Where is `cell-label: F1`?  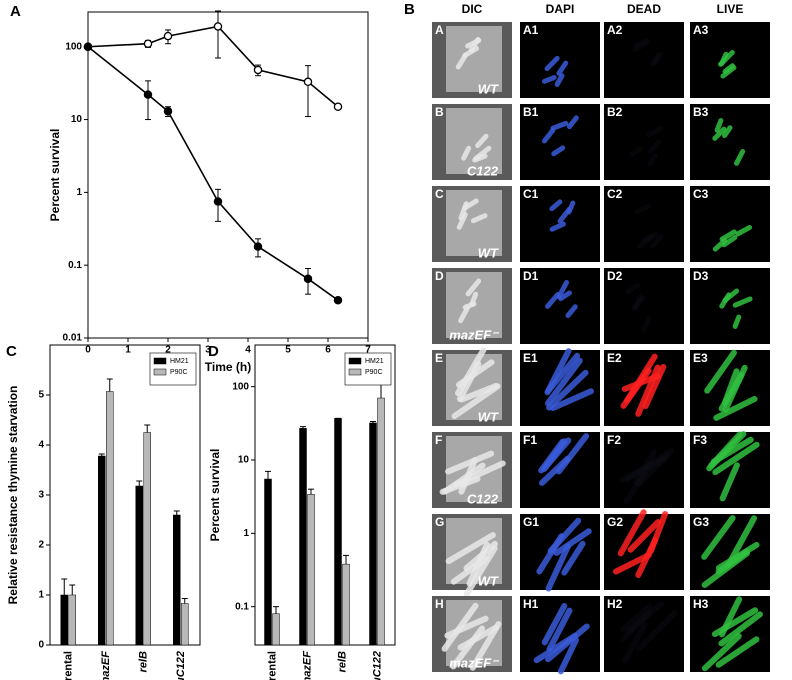 cell-label: F1 is located at coordinates (530, 440).